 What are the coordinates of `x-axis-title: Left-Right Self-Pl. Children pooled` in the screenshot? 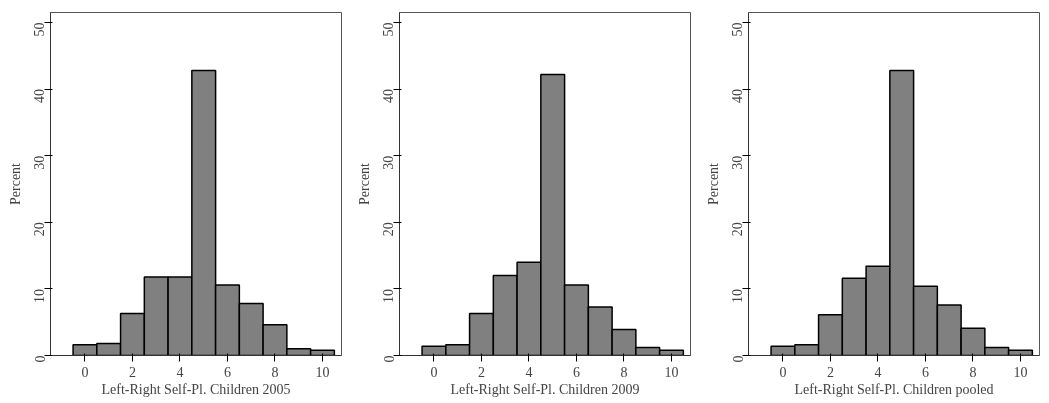 It's located at (894, 389).